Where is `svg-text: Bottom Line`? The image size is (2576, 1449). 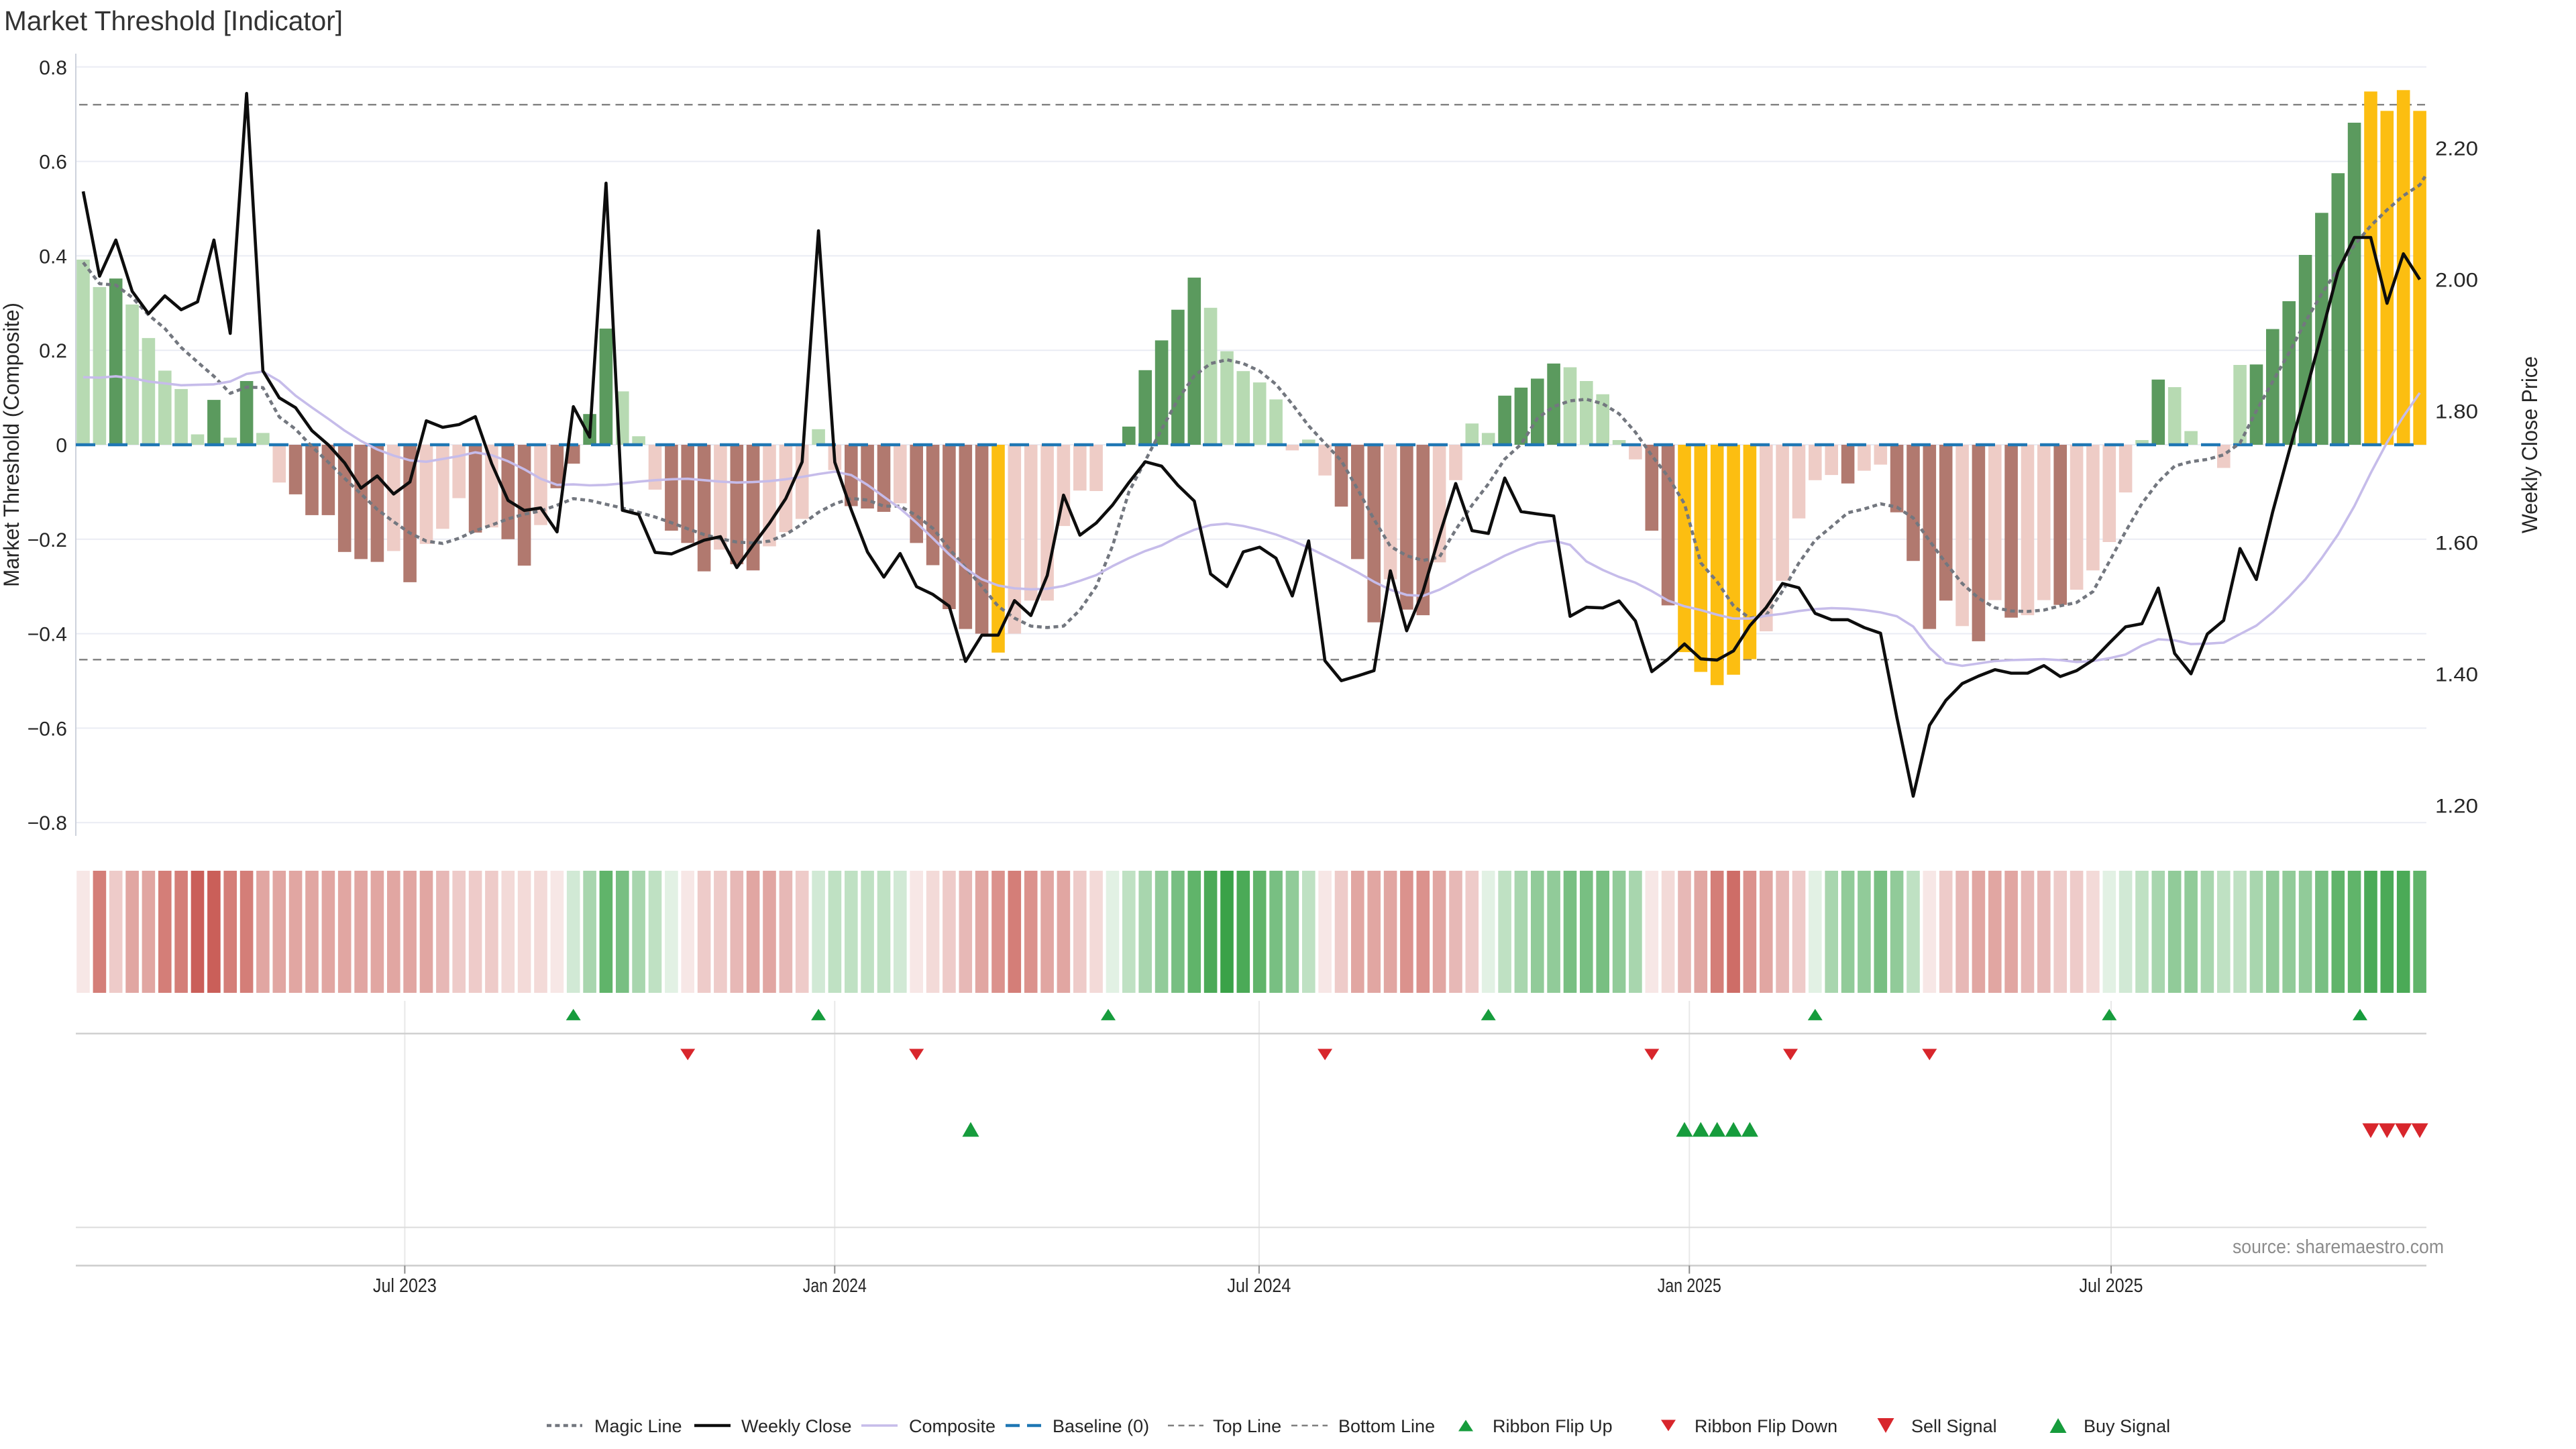 svg-text: Bottom Line is located at coordinates (1386, 1426).